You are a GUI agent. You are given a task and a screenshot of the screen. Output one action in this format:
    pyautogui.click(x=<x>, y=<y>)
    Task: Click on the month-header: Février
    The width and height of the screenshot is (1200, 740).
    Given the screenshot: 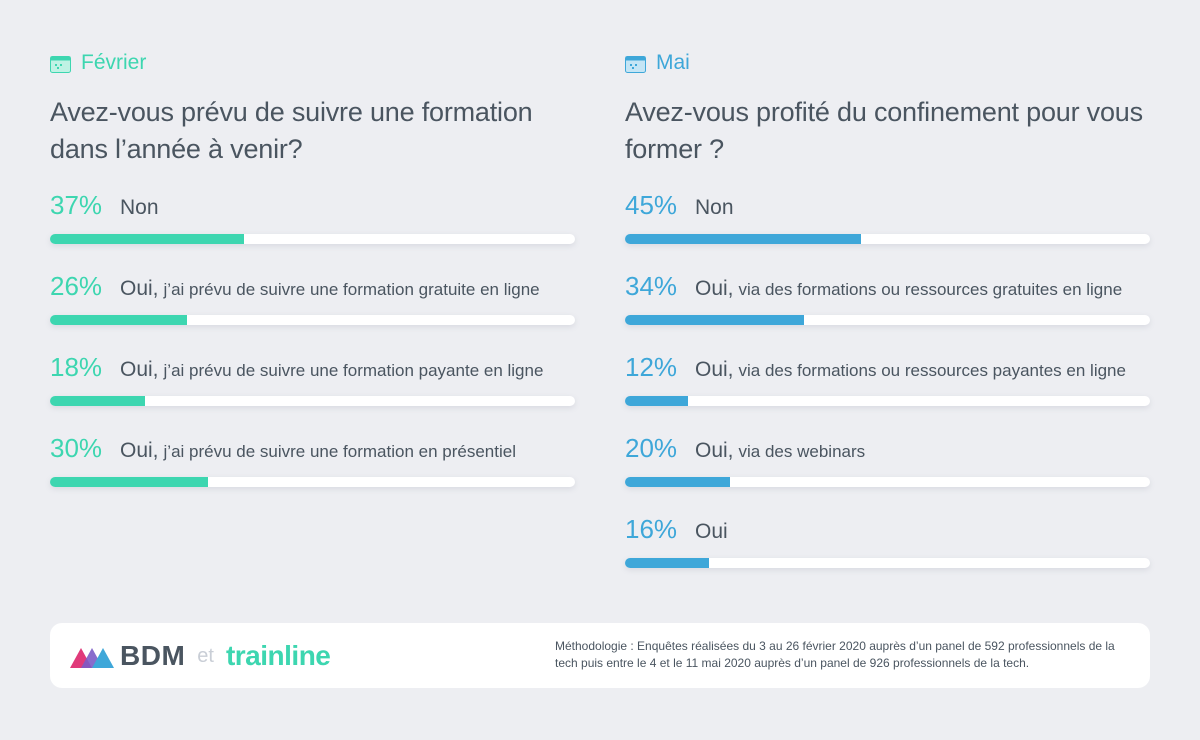 What is the action you would take?
    pyautogui.click(x=312, y=63)
    